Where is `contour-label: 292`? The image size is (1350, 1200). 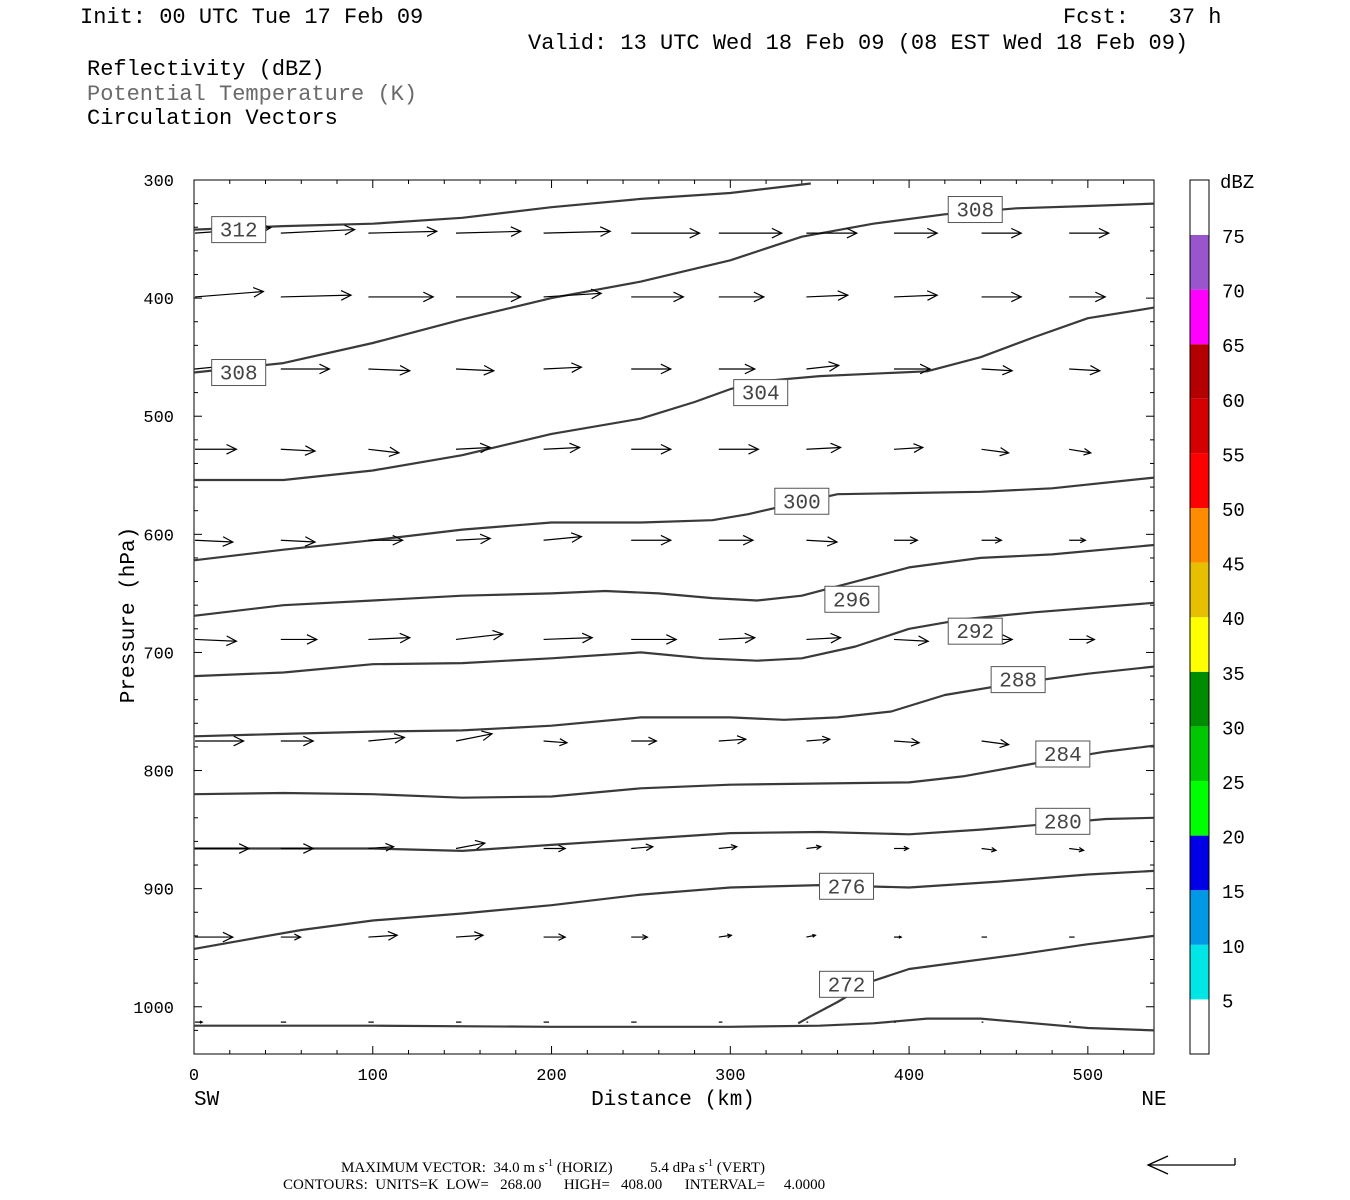
contour-label: 292 is located at coordinates (975, 633).